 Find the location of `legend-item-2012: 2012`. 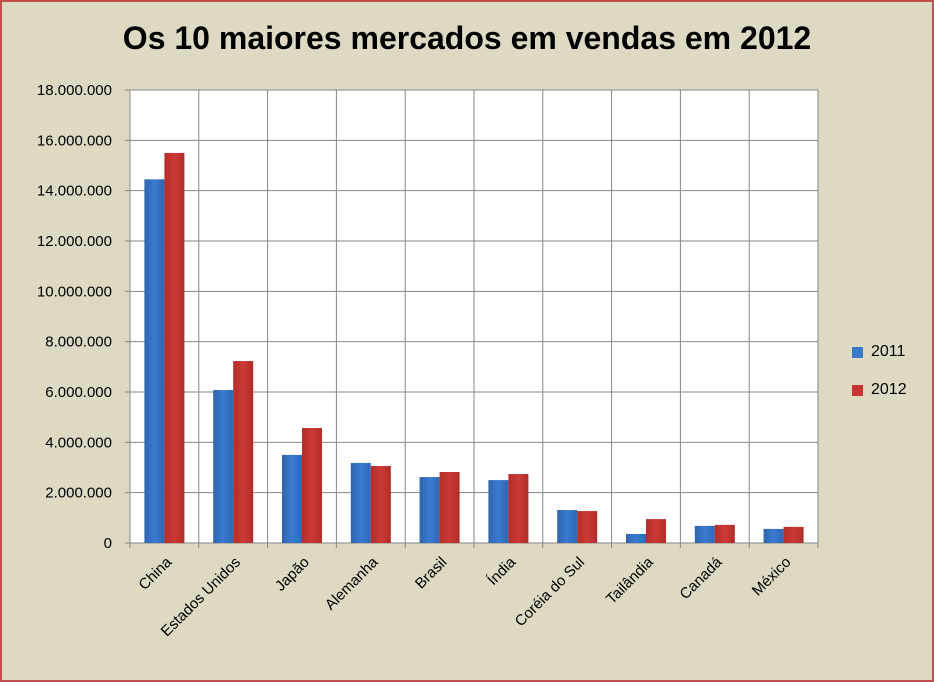

legend-item-2012: 2012 is located at coordinates (879, 390).